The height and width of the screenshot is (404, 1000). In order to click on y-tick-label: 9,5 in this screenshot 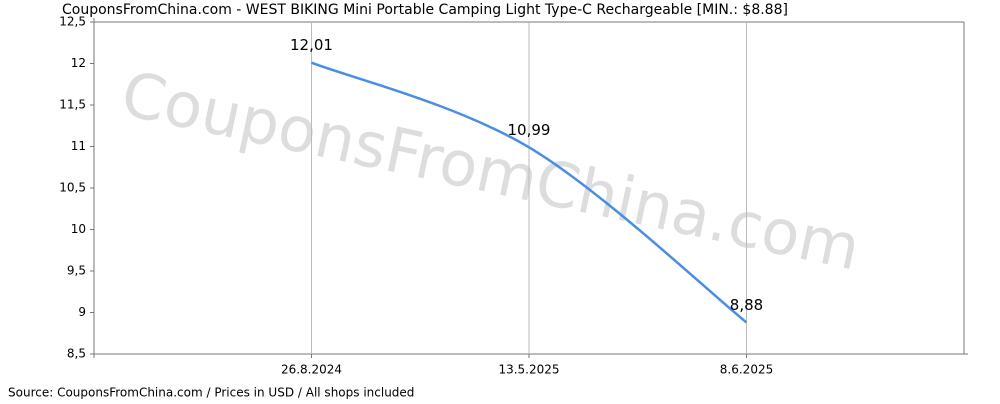, I will do `click(76, 271)`.